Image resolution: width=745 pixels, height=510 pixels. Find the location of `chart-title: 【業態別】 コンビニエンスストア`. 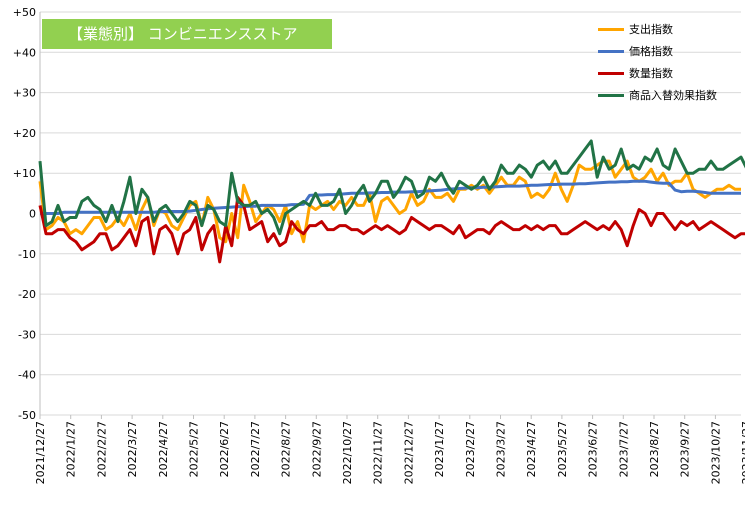

chart-title: 【業態別】 コンビニエンスストア is located at coordinates (187, 34).